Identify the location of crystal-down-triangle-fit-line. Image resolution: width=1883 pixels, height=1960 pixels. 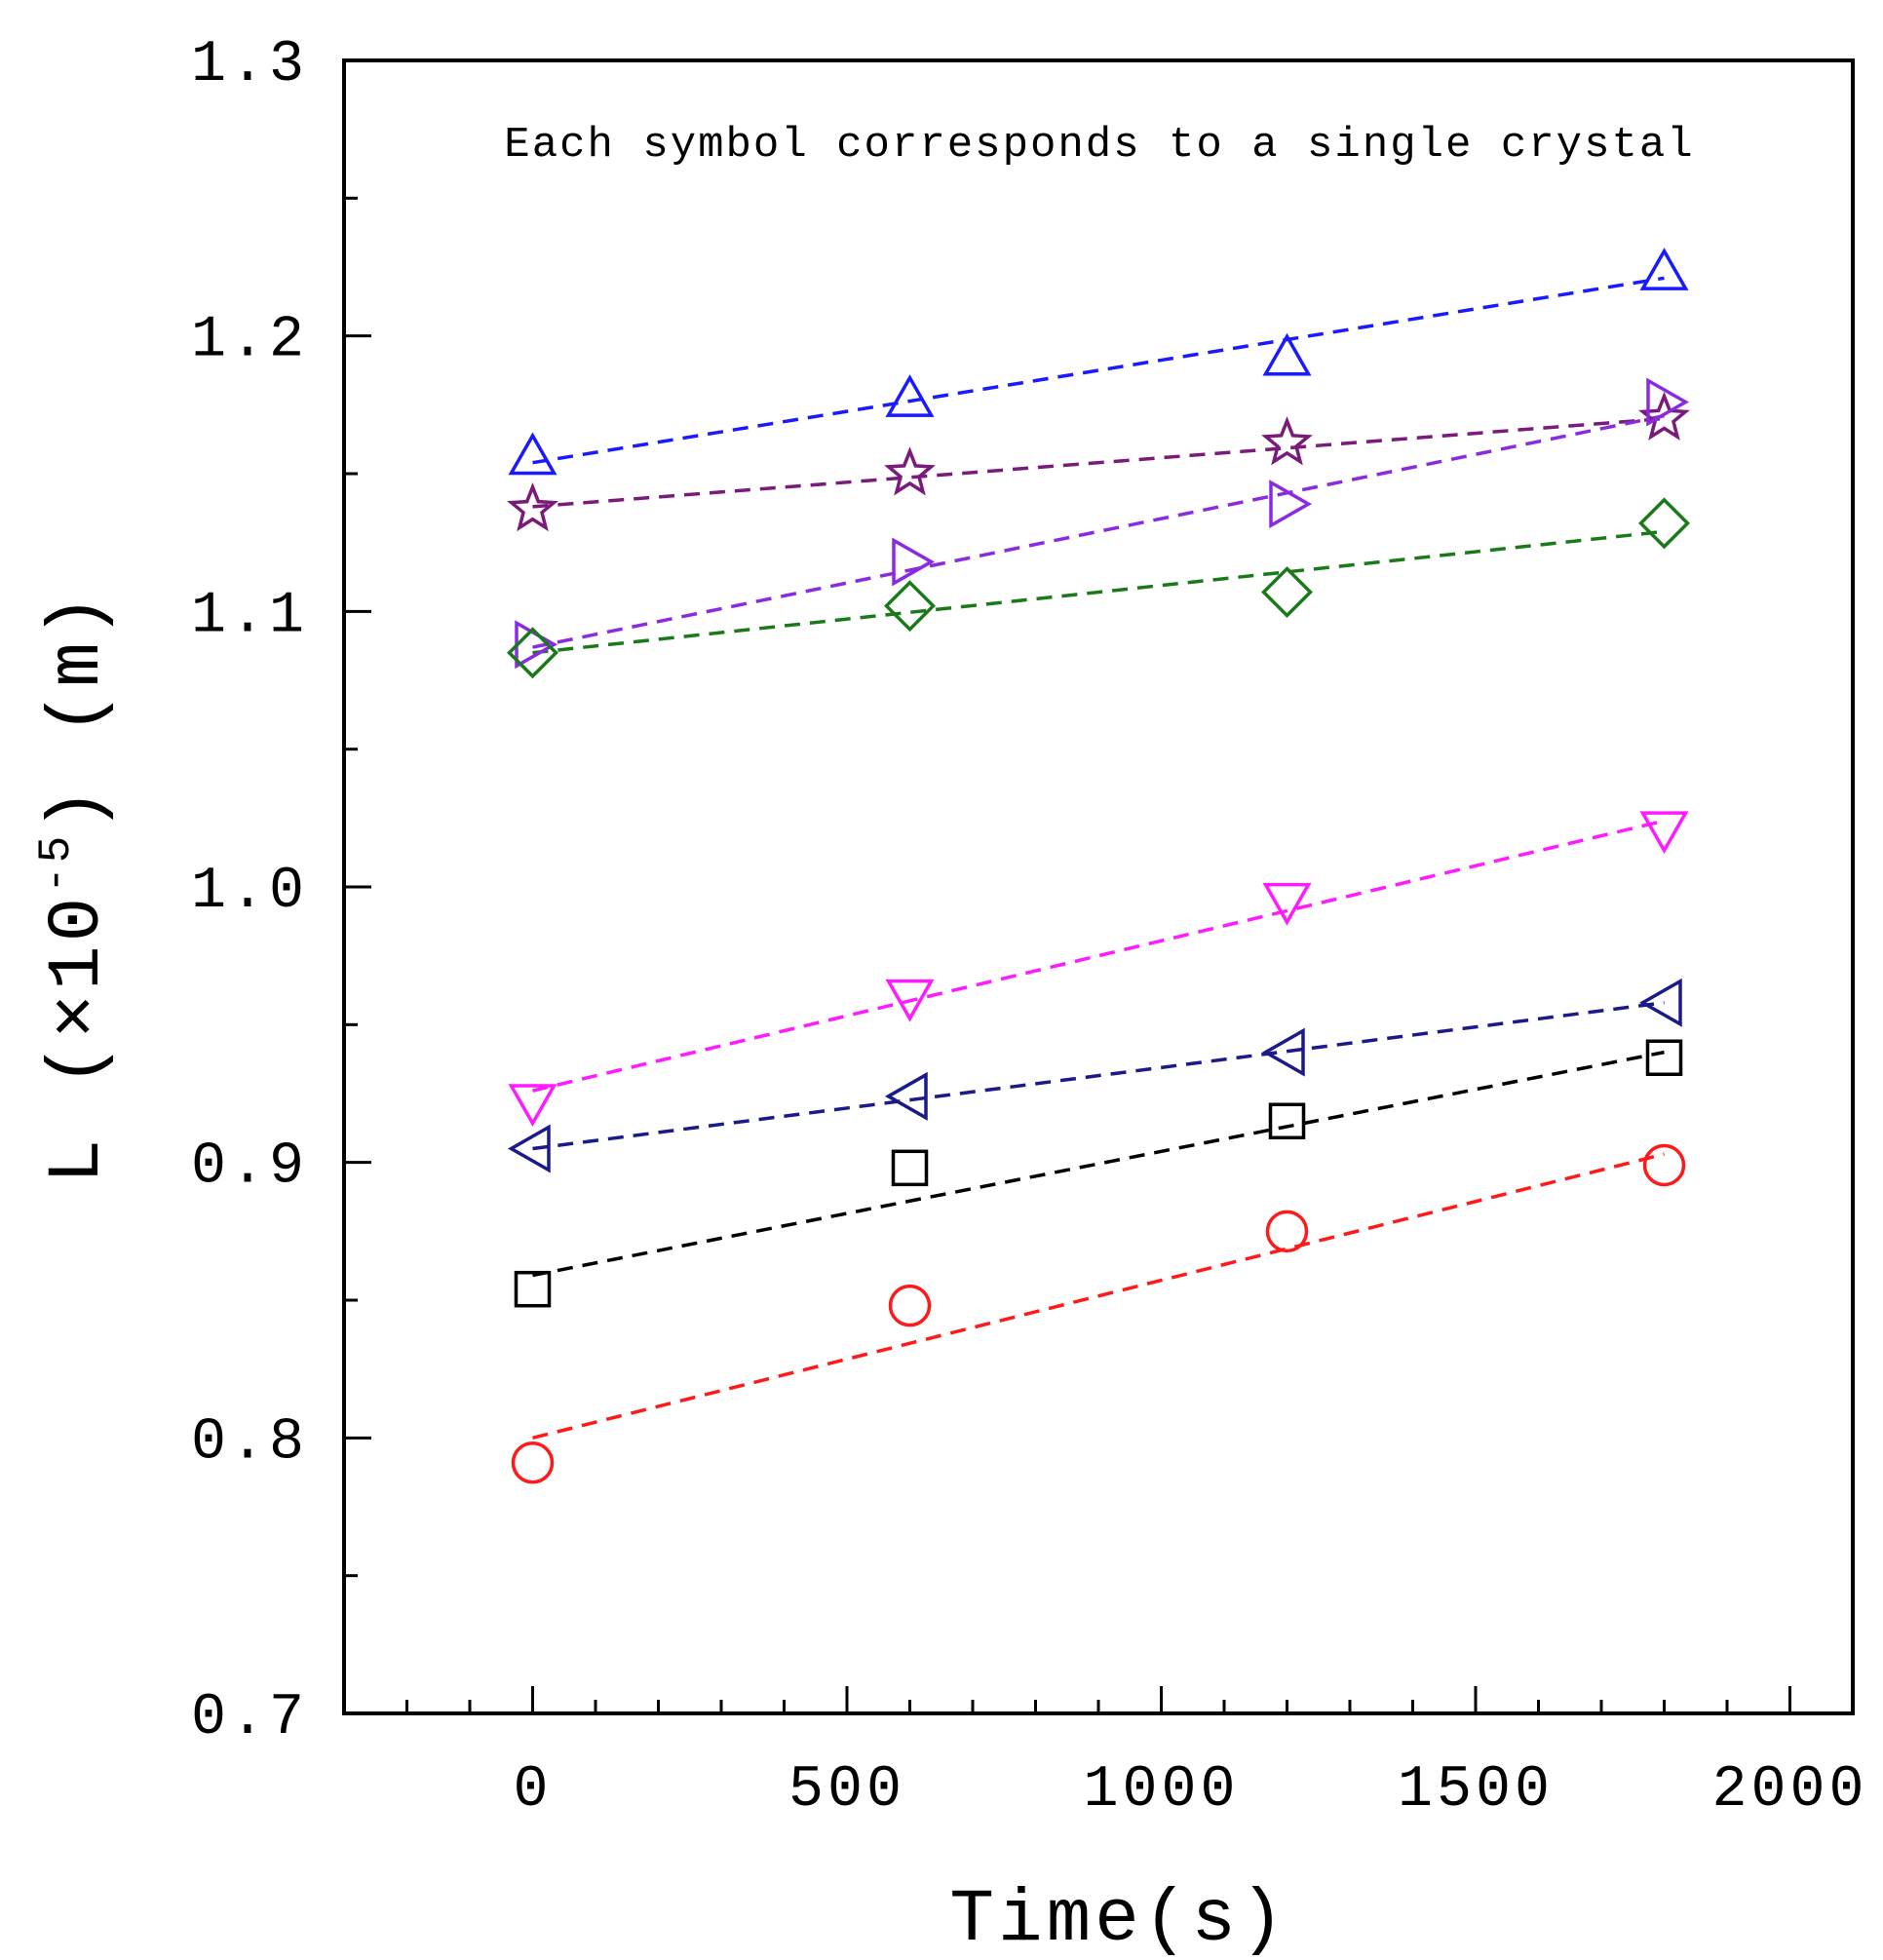
(1098, 956).